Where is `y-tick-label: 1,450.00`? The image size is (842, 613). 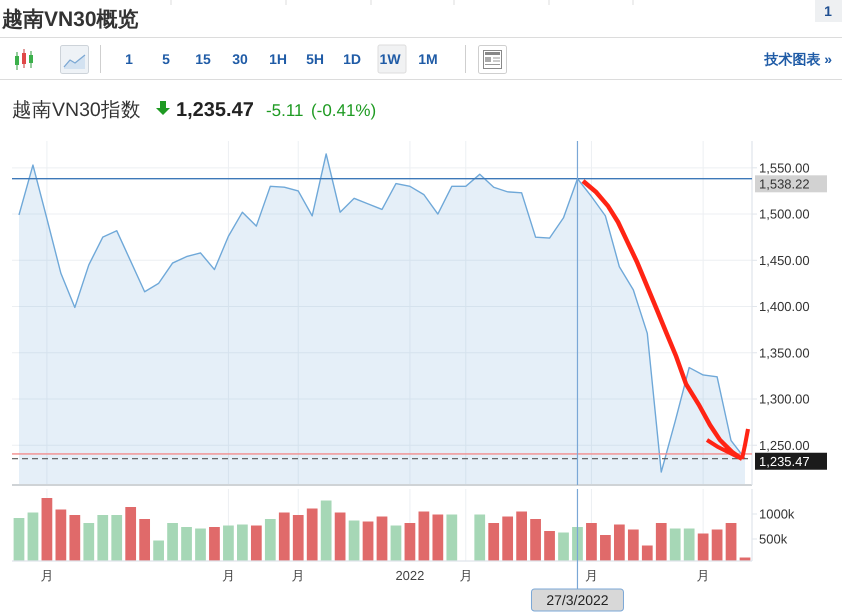 y-tick-label: 1,450.00 is located at coordinates (784, 260).